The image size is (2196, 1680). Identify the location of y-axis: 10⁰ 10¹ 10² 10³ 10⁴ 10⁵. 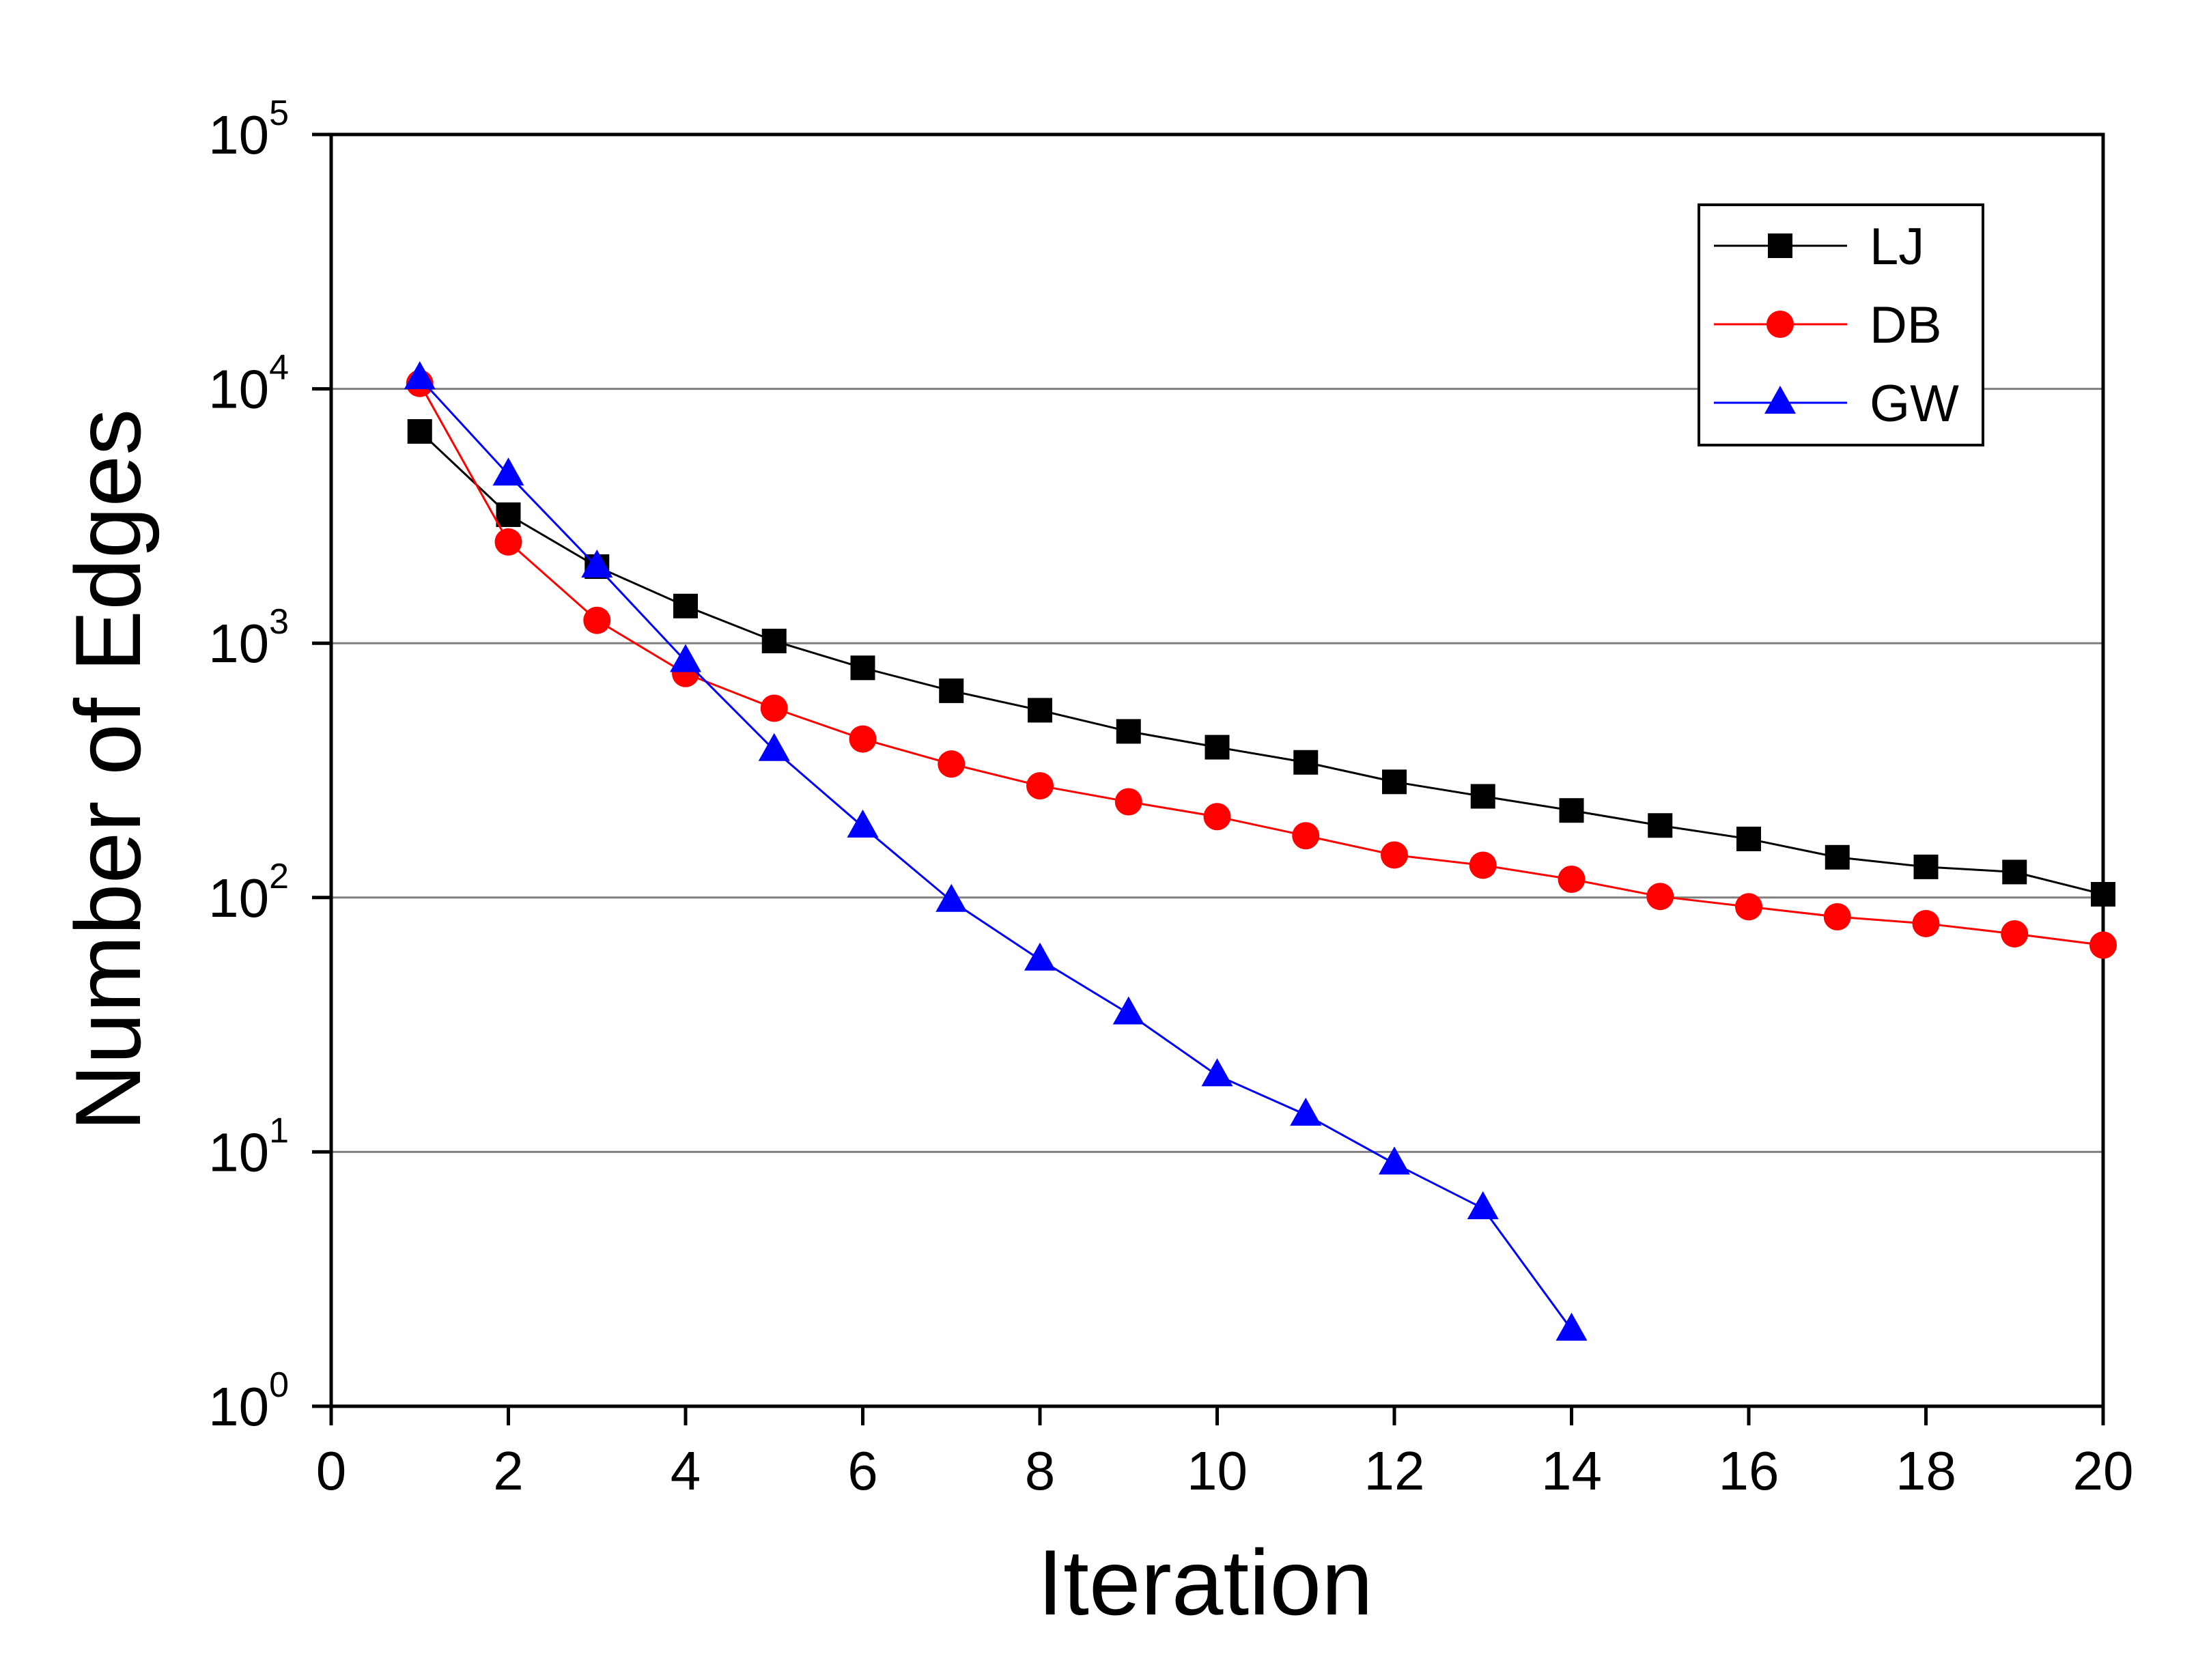
(269, 765).